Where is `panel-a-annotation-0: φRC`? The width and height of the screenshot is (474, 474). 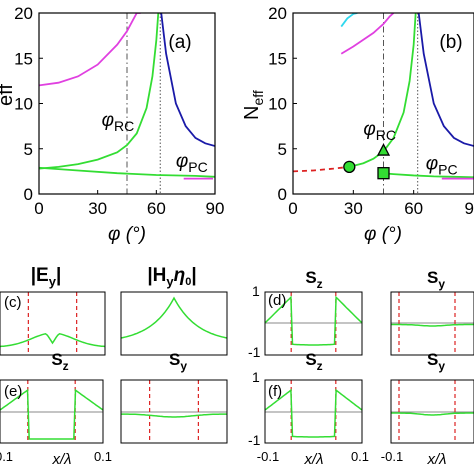
panel-a-annotation-0: φRC is located at coordinates (118, 122).